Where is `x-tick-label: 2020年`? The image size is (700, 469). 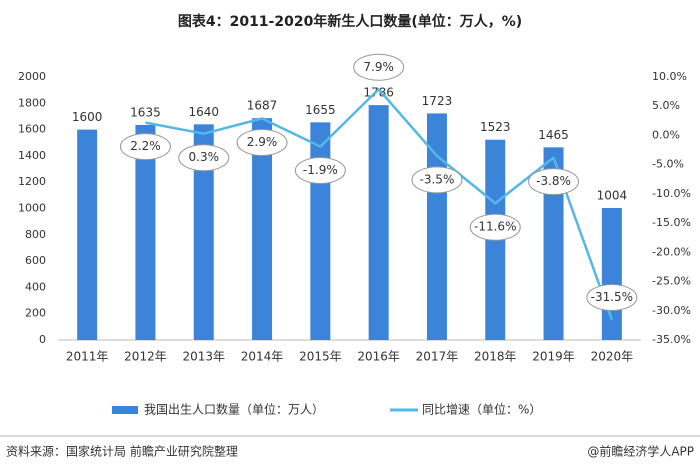 x-tick-label: 2020年 is located at coordinates (612, 357).